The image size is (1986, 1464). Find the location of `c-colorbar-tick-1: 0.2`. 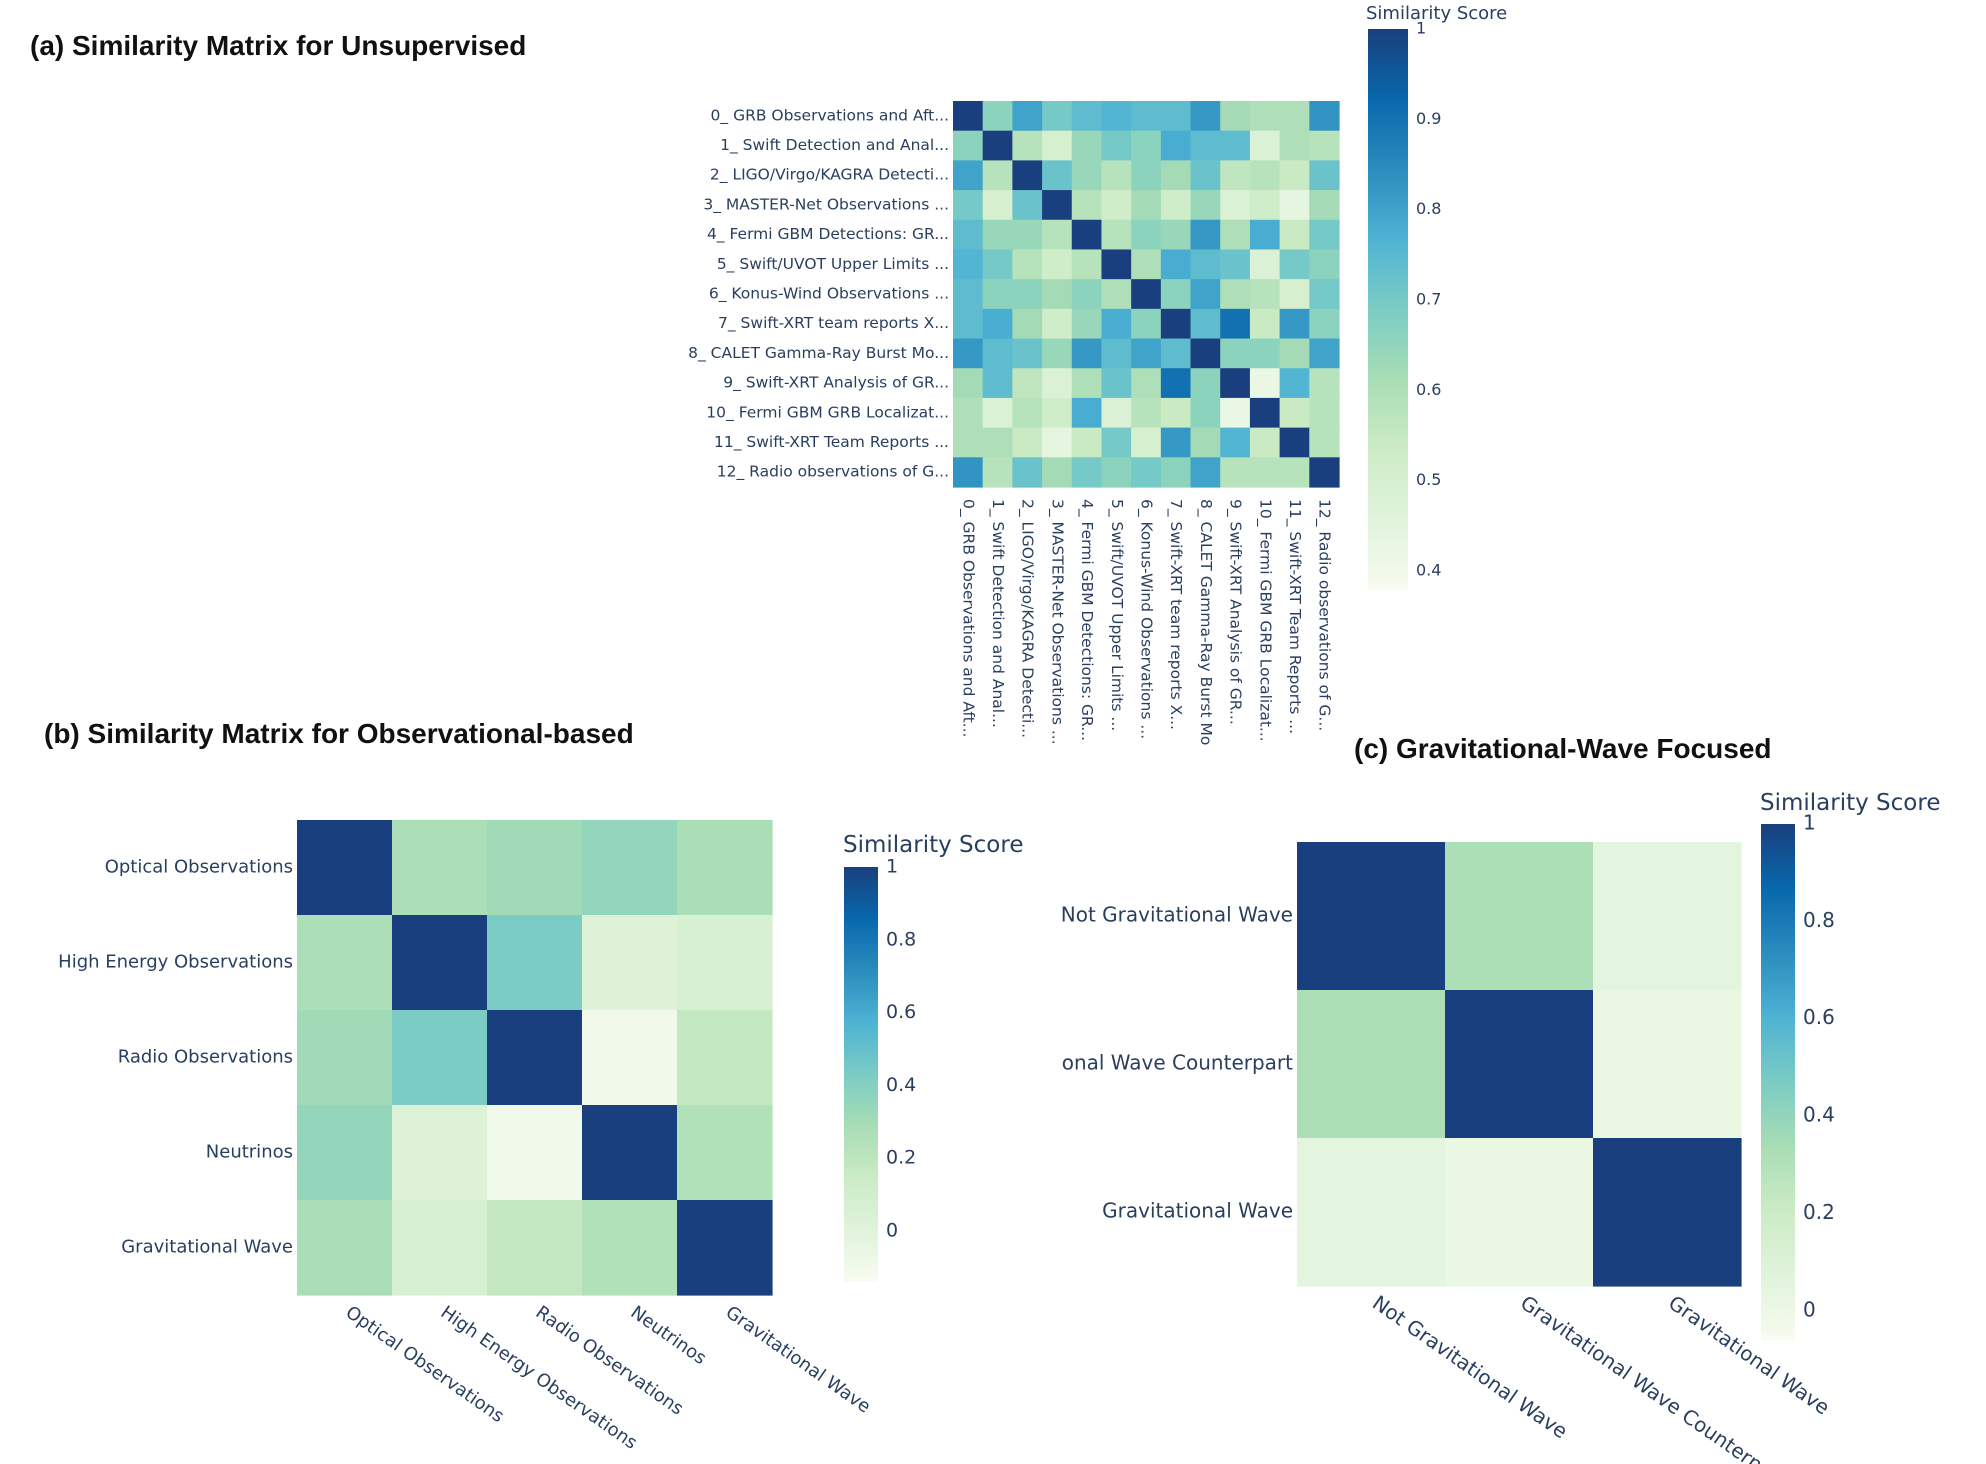

c-colorbar-tick-1: 0.2 is located at coordinates (1819, 1212).